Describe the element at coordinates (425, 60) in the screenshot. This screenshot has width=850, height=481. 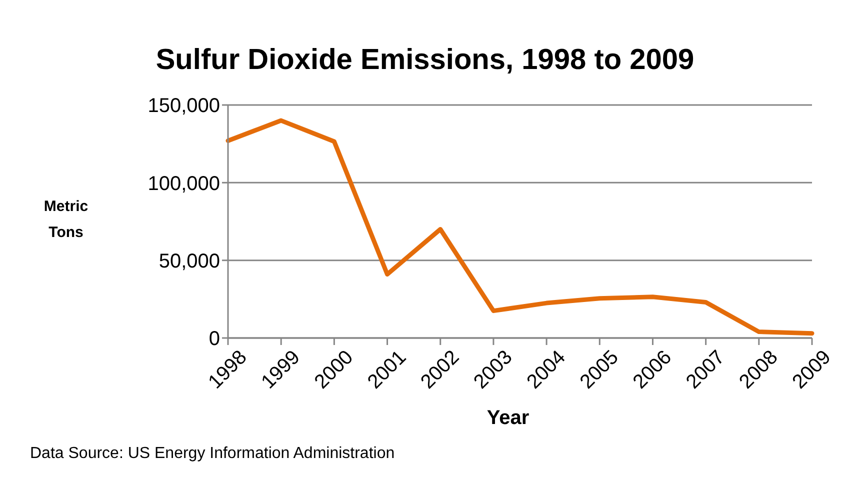
I see `chart-title: Sulfur Dioxide Emissions, 1998 to 2009` at that location.